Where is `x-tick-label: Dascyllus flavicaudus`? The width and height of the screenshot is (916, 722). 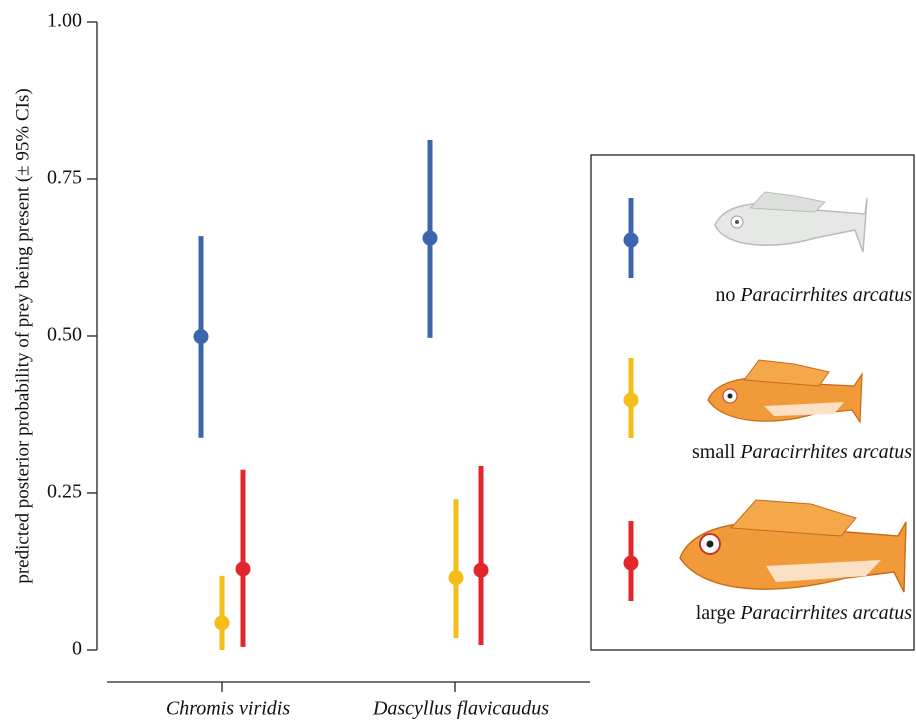 x-tick-label: Dascyllus flavicaudus is located at coordinates (460, 709).